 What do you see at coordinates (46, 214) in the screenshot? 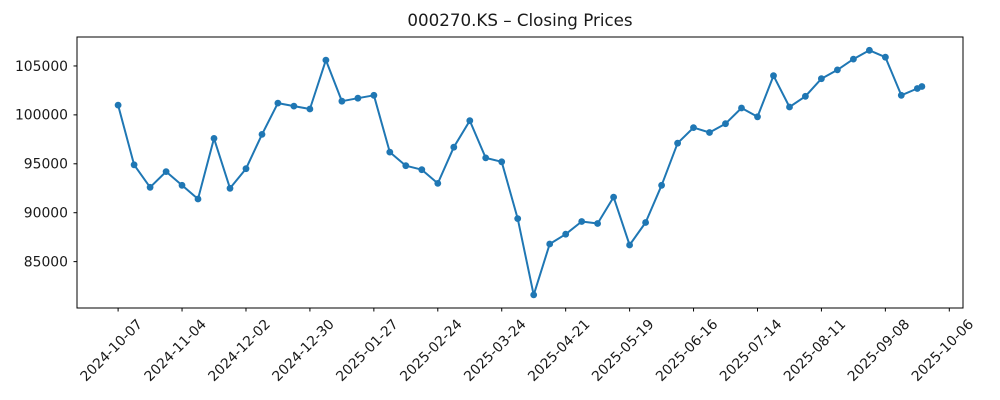
I see `y-axis-tick-label: 90000` at bounding box center [46, 214].